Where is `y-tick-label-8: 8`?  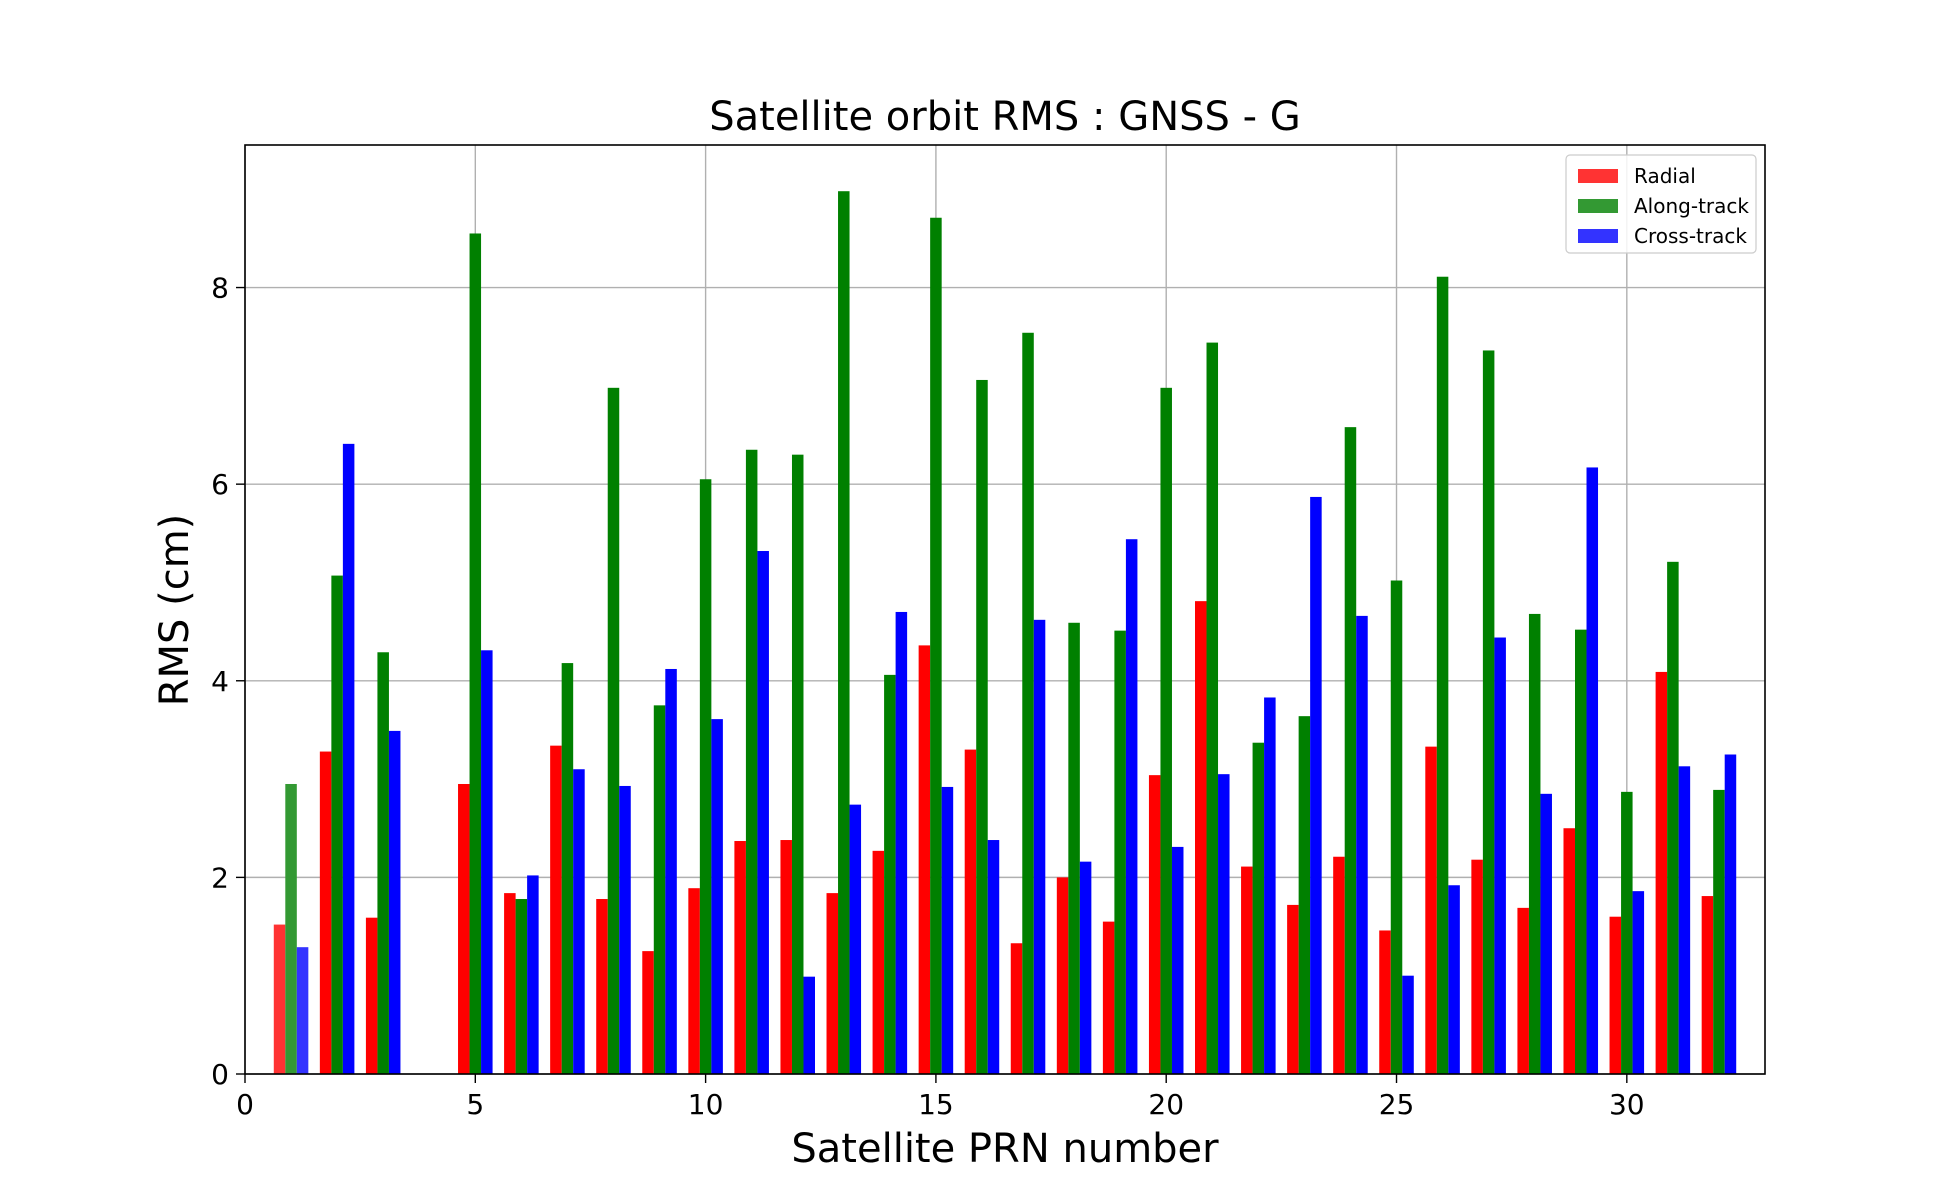
y-tick-label-8: 8 is located at coordinates (220, 288).